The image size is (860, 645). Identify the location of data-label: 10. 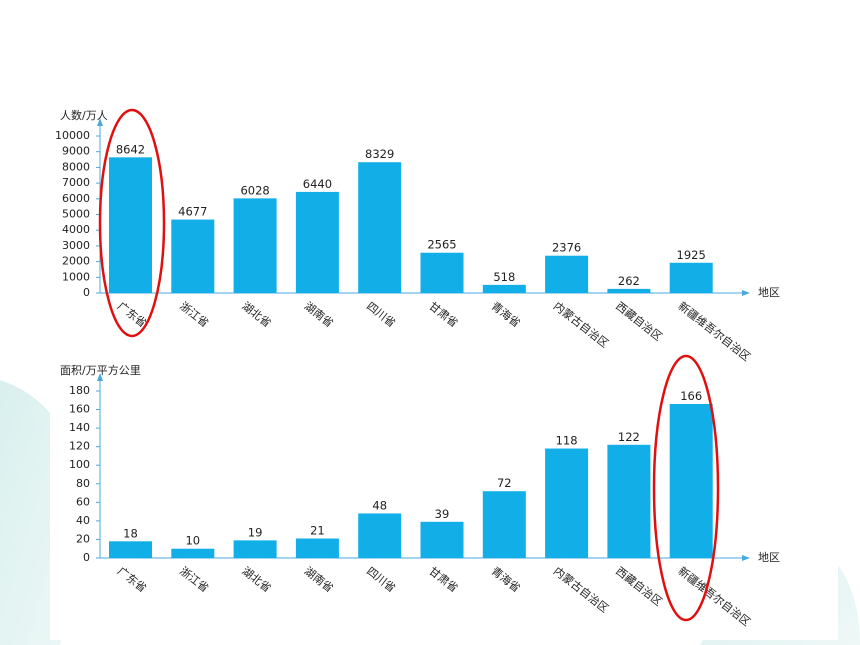
(192, 541).